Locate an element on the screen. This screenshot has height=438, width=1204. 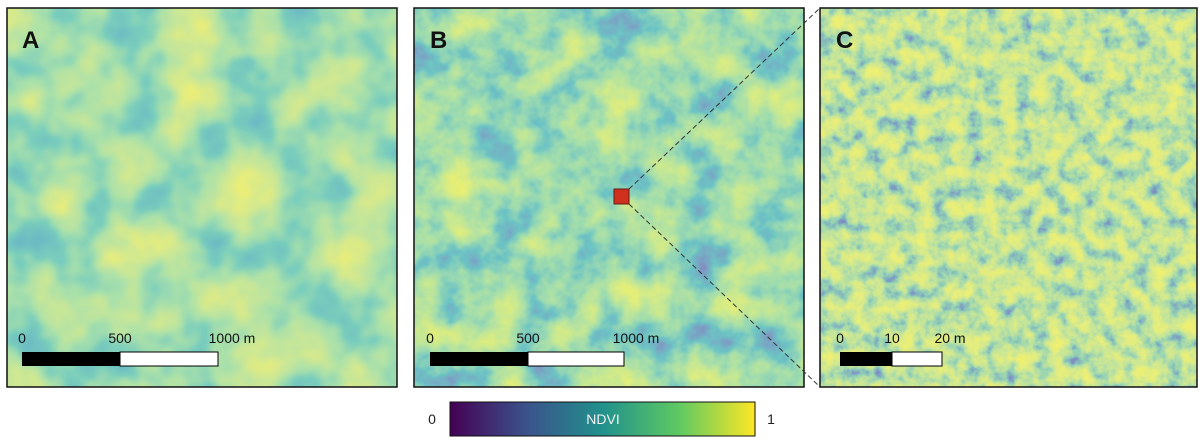
panel-label: A is located at coordinates (30, 40).